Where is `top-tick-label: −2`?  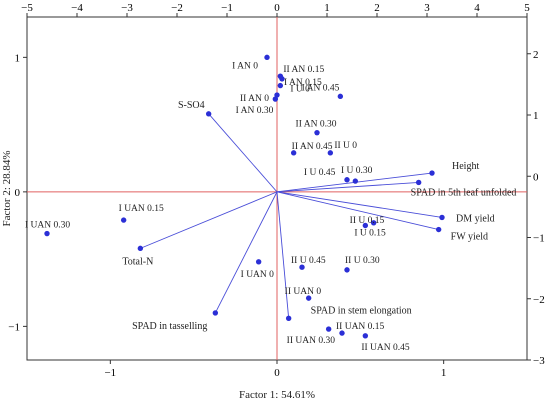
top-tick-label: −2 is located at coordinates (177, 8).